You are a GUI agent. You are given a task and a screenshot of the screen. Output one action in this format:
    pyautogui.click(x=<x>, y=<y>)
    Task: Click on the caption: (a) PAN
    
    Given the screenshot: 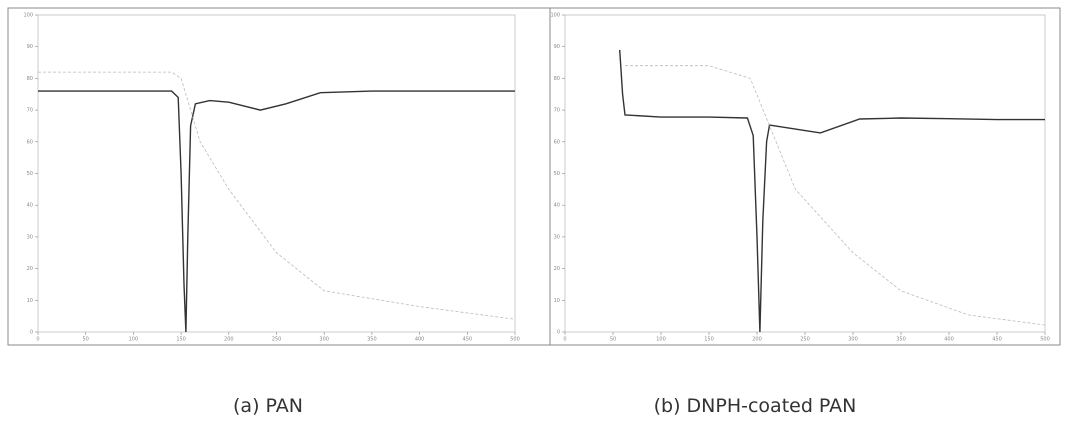 What is the action you would take?
    pyautogui.click(x=268, y=406)
    